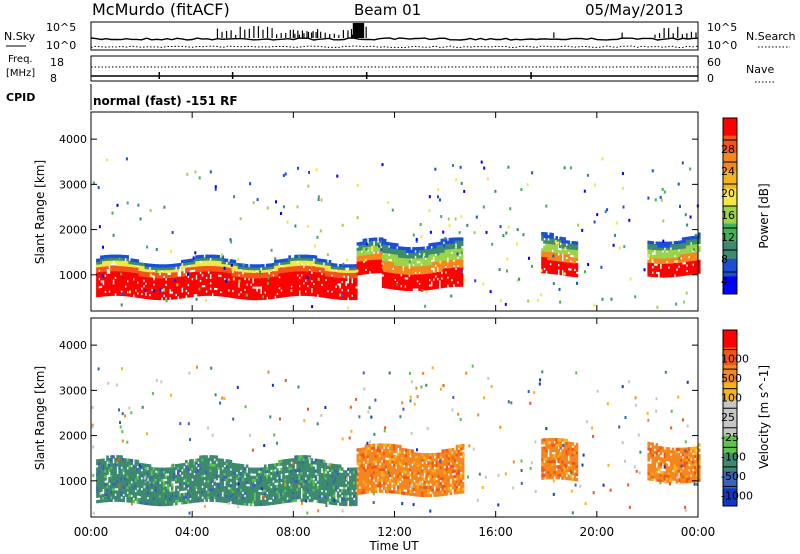  What do you see at coordinates (728, 237) in the screenshot?
I see `colorbar-tick-label: 12` at bounding box center [728, 237].